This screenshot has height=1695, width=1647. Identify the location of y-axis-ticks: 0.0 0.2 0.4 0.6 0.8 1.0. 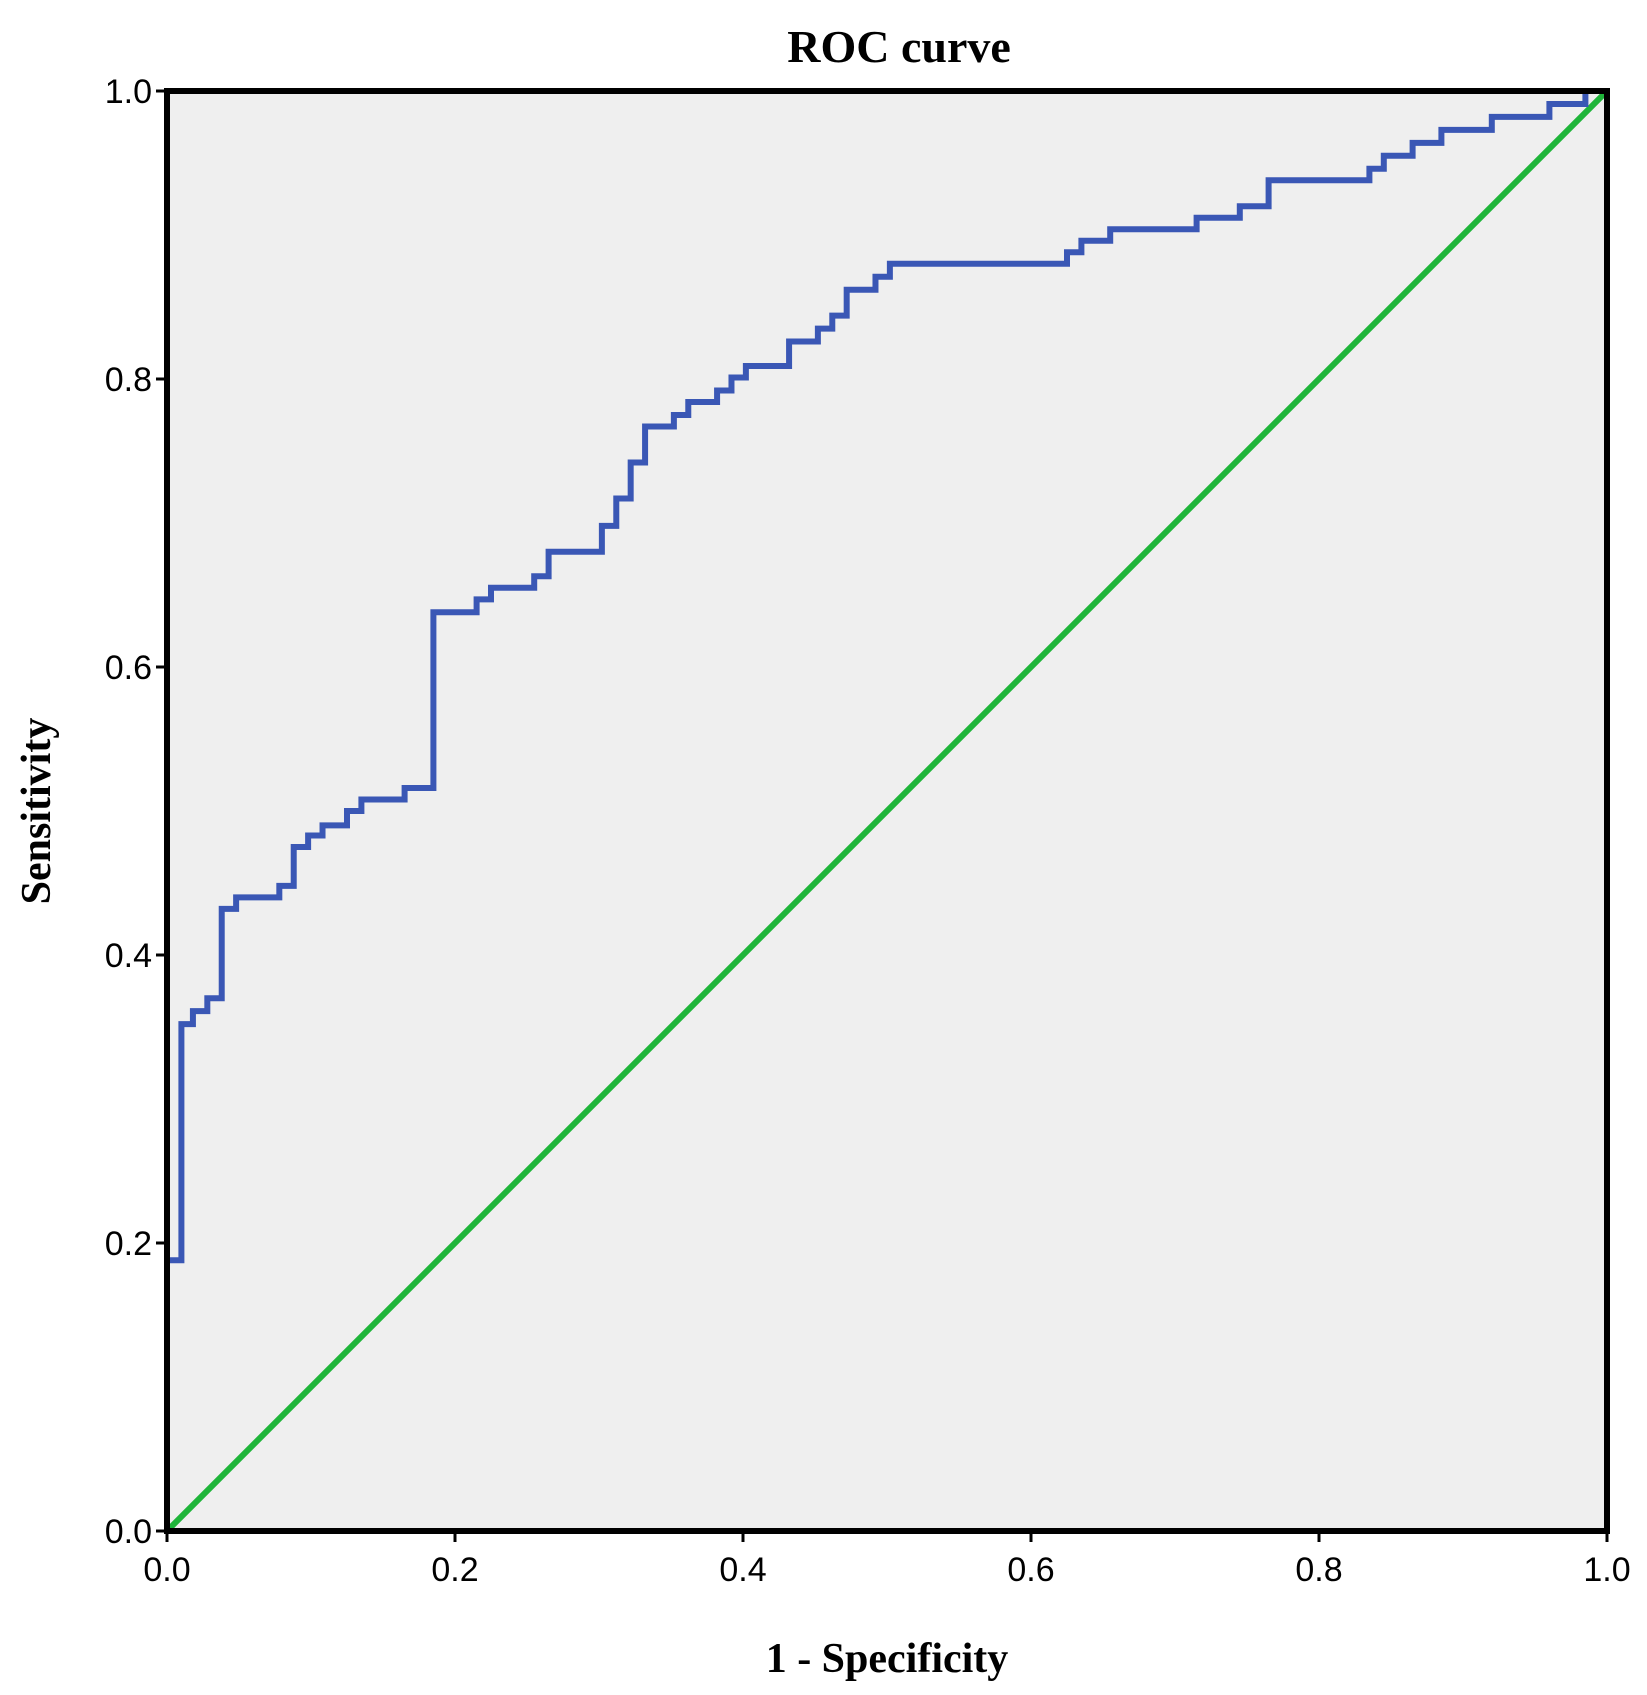
(136, 812).